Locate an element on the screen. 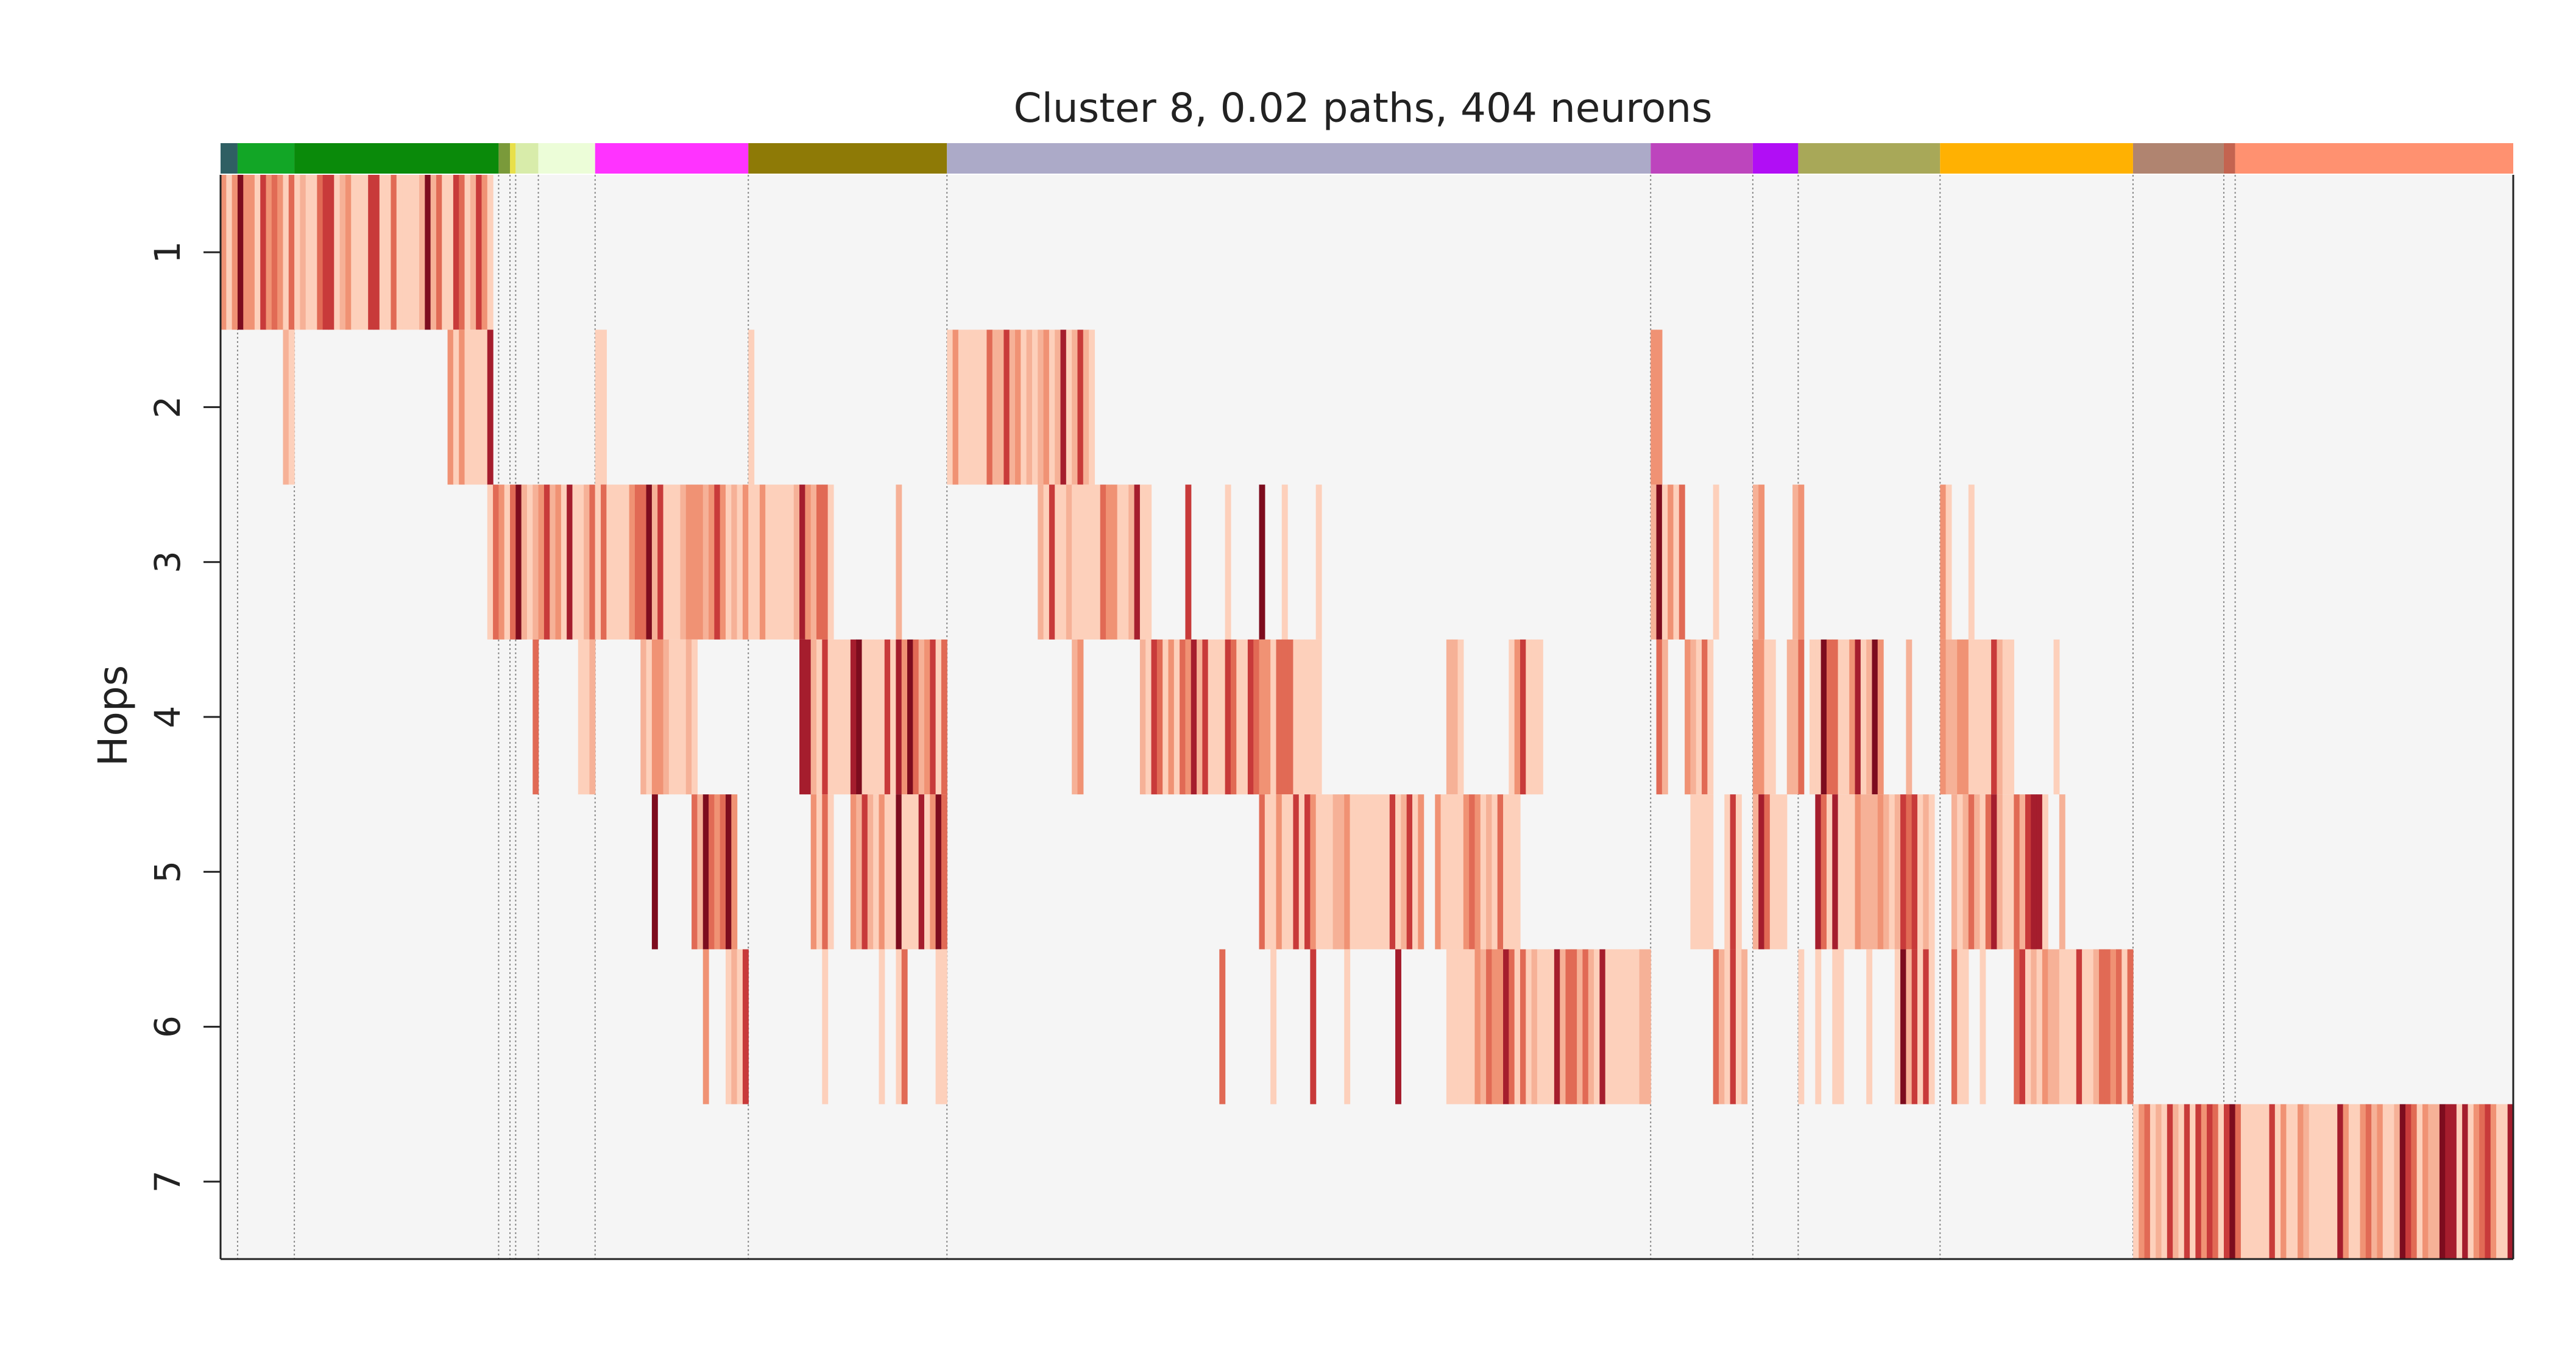 The width and height of the screenshot is (2576, 1362). group-bar-segment is located at coordinates (396, 159).